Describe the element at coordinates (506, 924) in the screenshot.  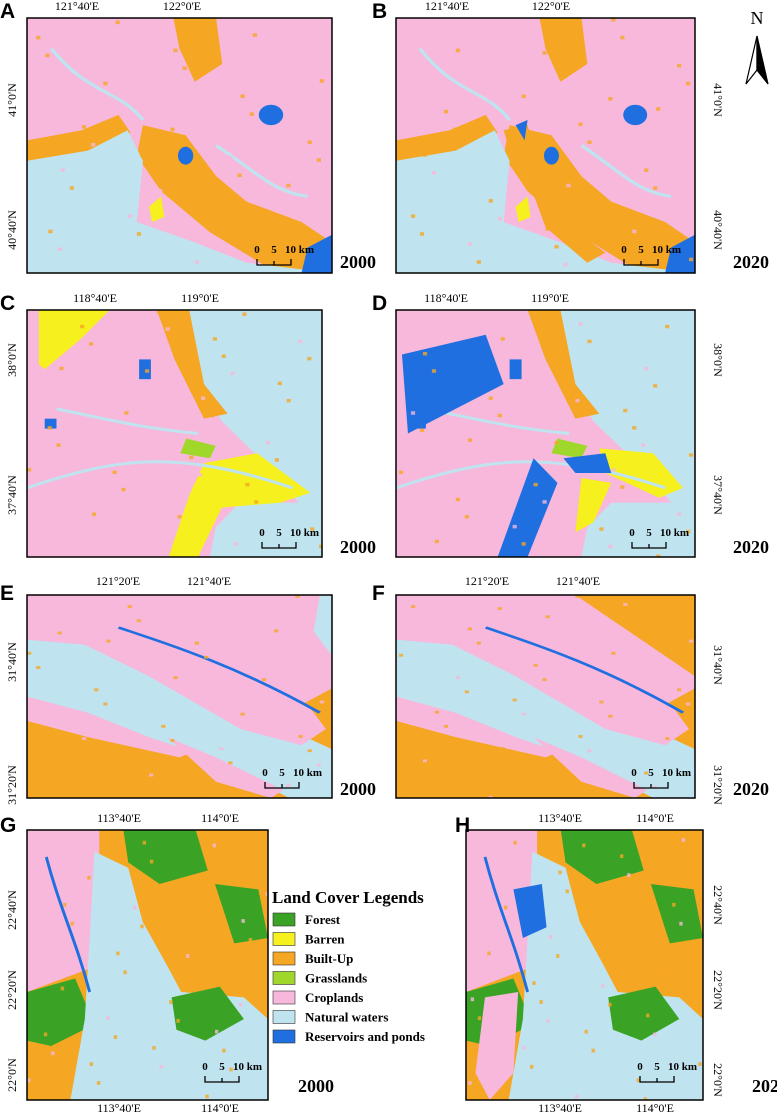
I see `river` at that location.